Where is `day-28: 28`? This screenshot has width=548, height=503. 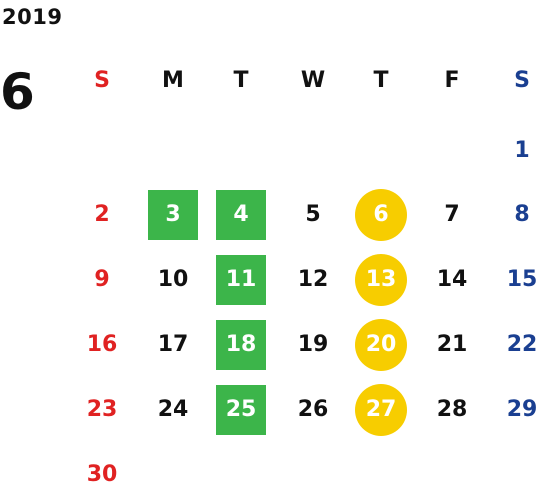 day-28: 28 is located at coordinates (452, 409).